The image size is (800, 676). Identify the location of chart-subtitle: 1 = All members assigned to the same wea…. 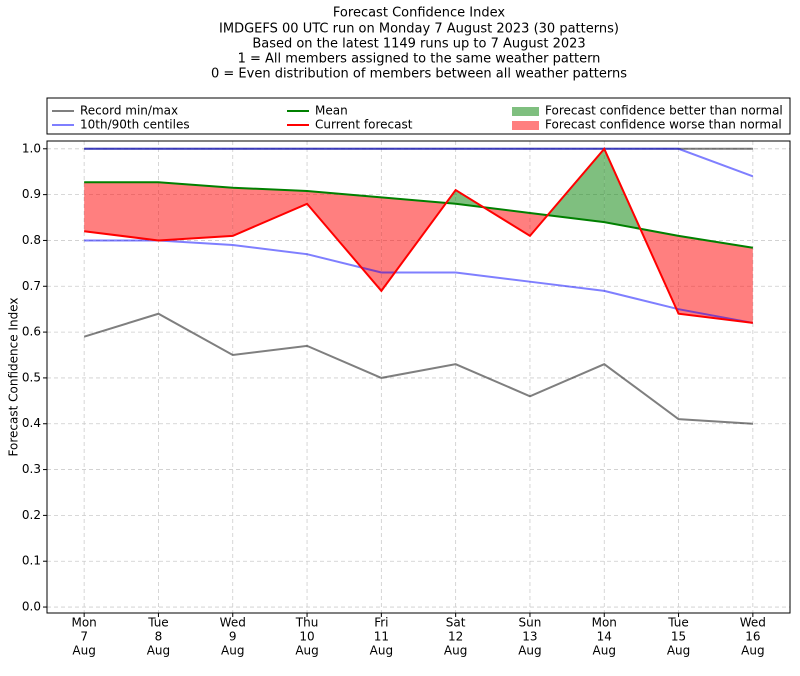
(419, 59).